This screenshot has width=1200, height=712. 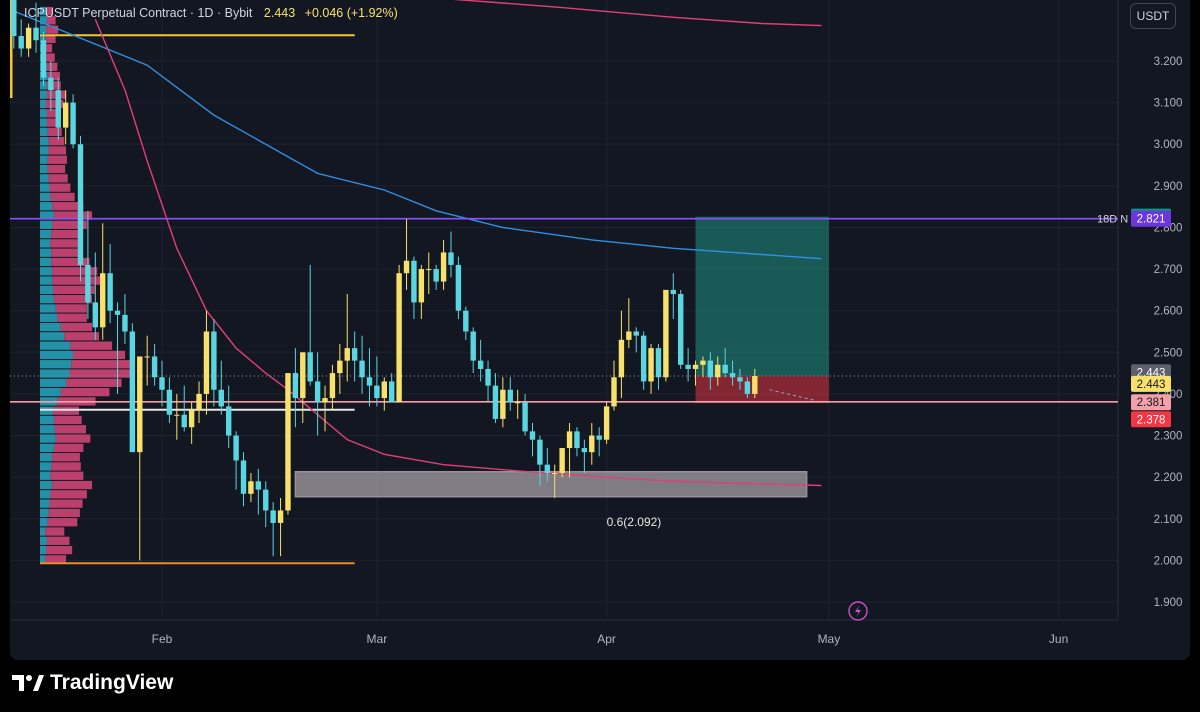 What do you see at coordinates (279, 13) in the screenshot?
I see `last-price: 2.443` at bounding box center [279, 13].